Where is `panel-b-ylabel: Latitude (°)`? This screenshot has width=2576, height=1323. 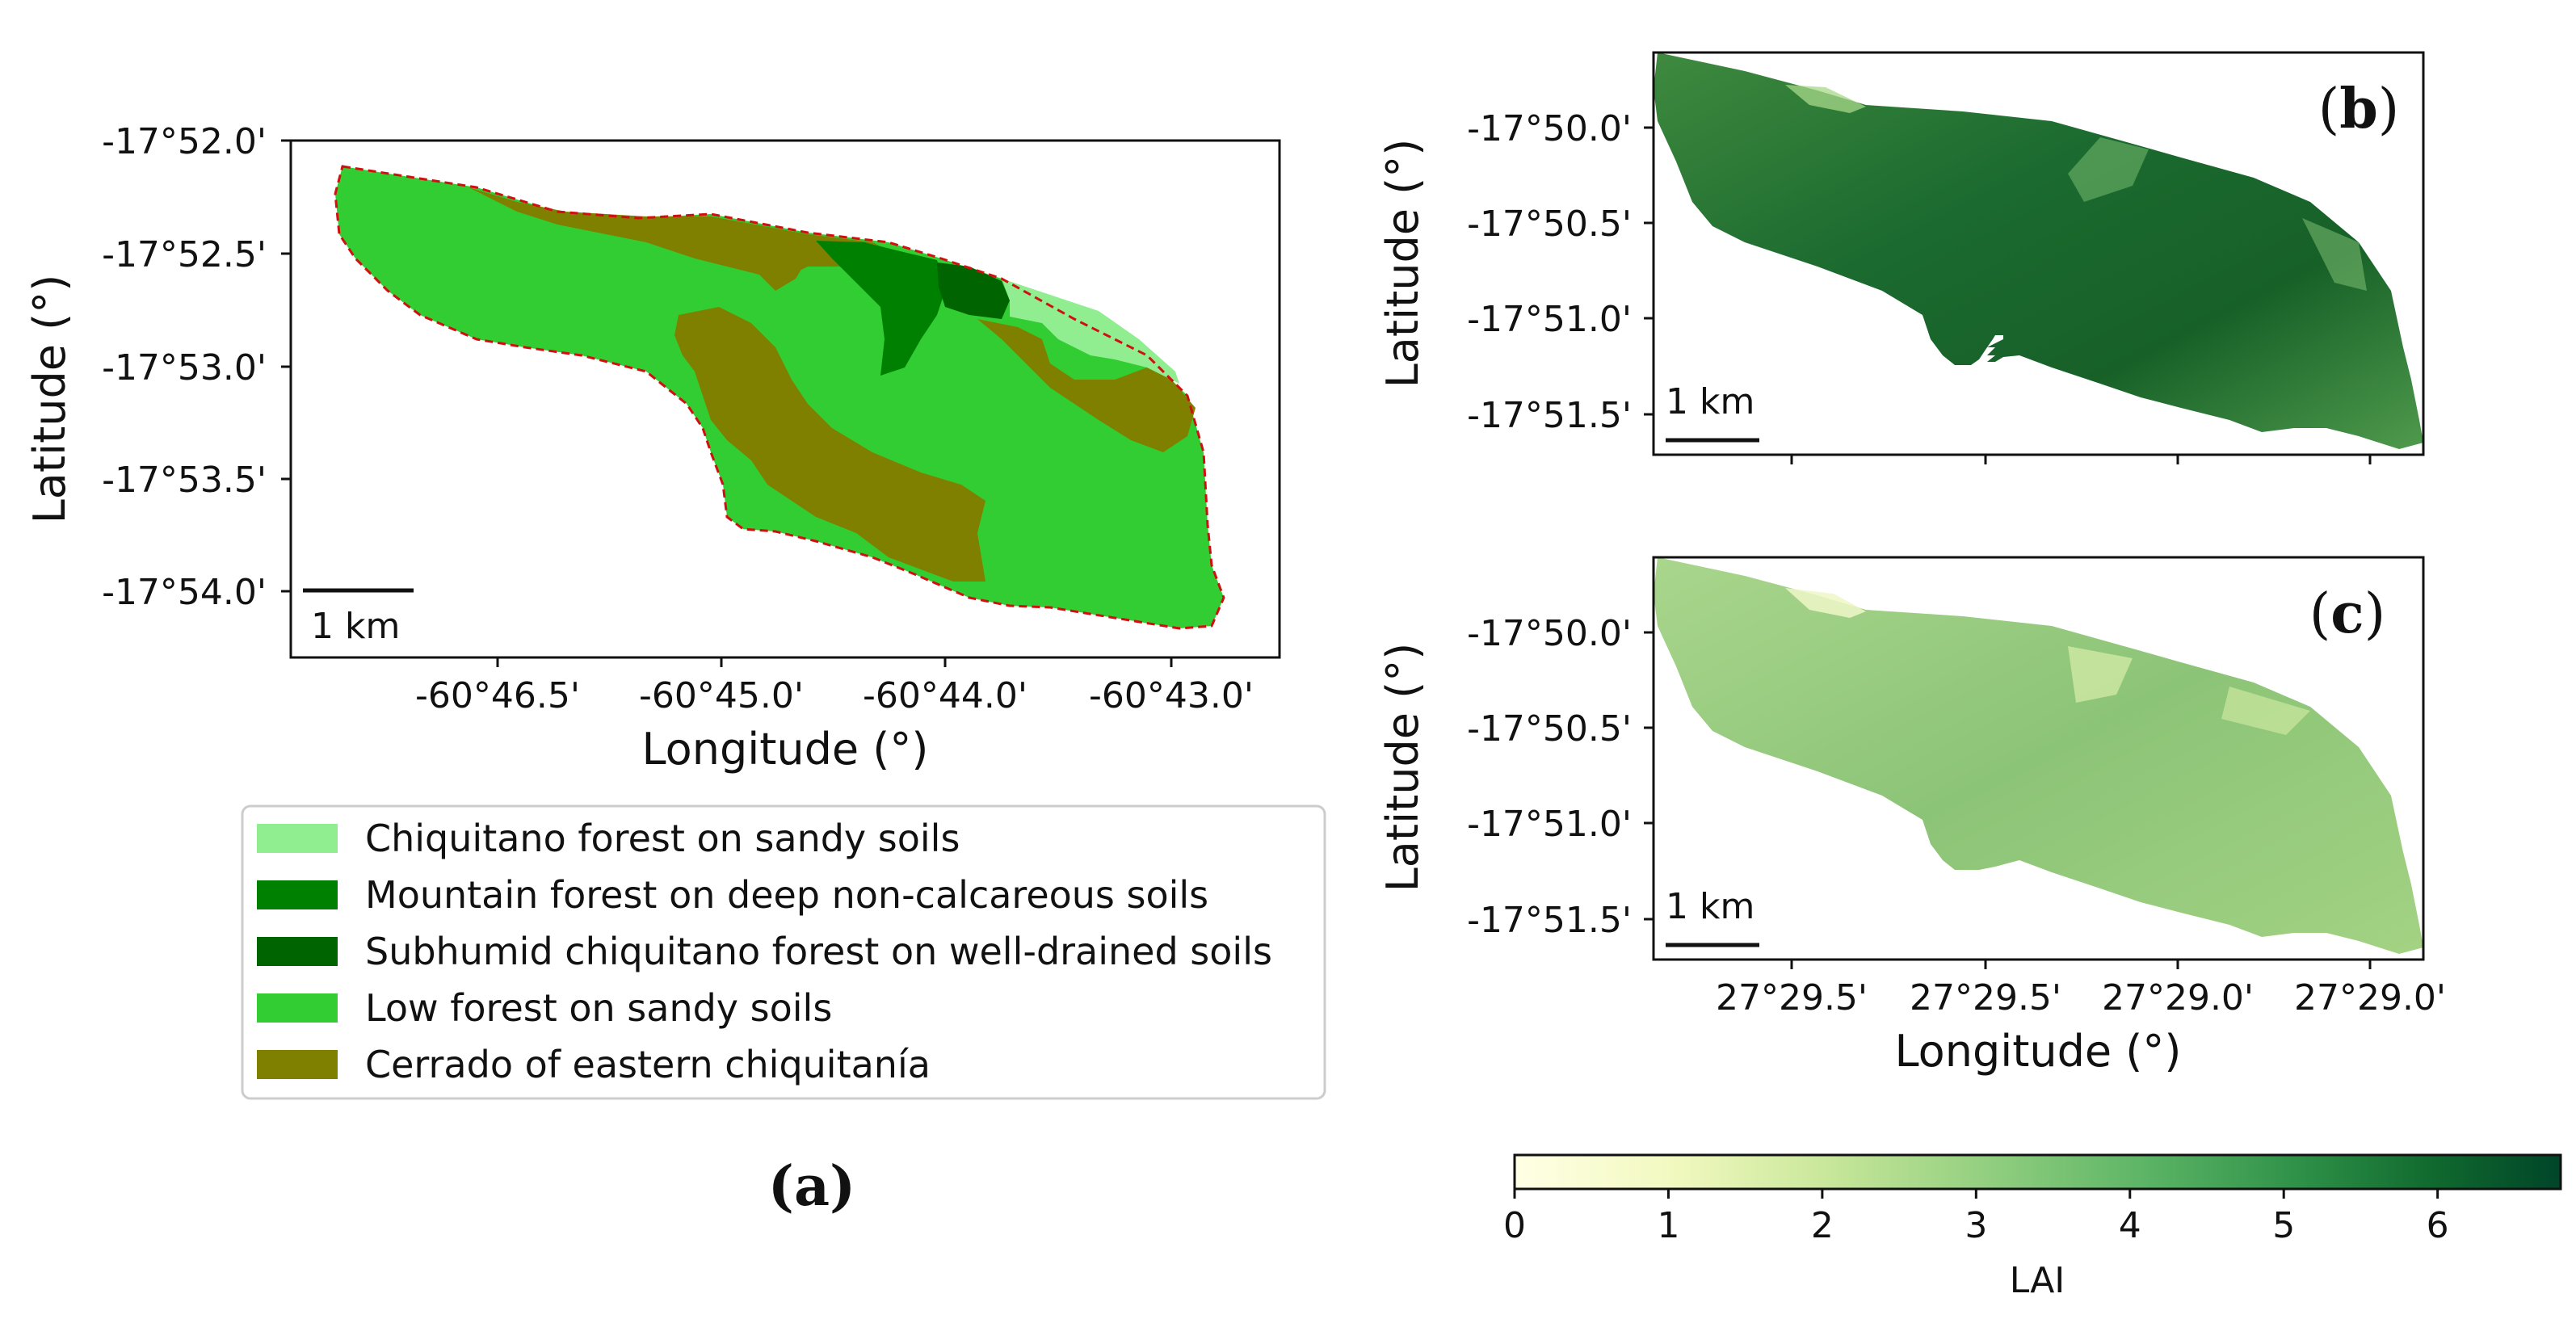 panel-b-ylabel: Latitude (°) is located at coordinates (1402, 263).